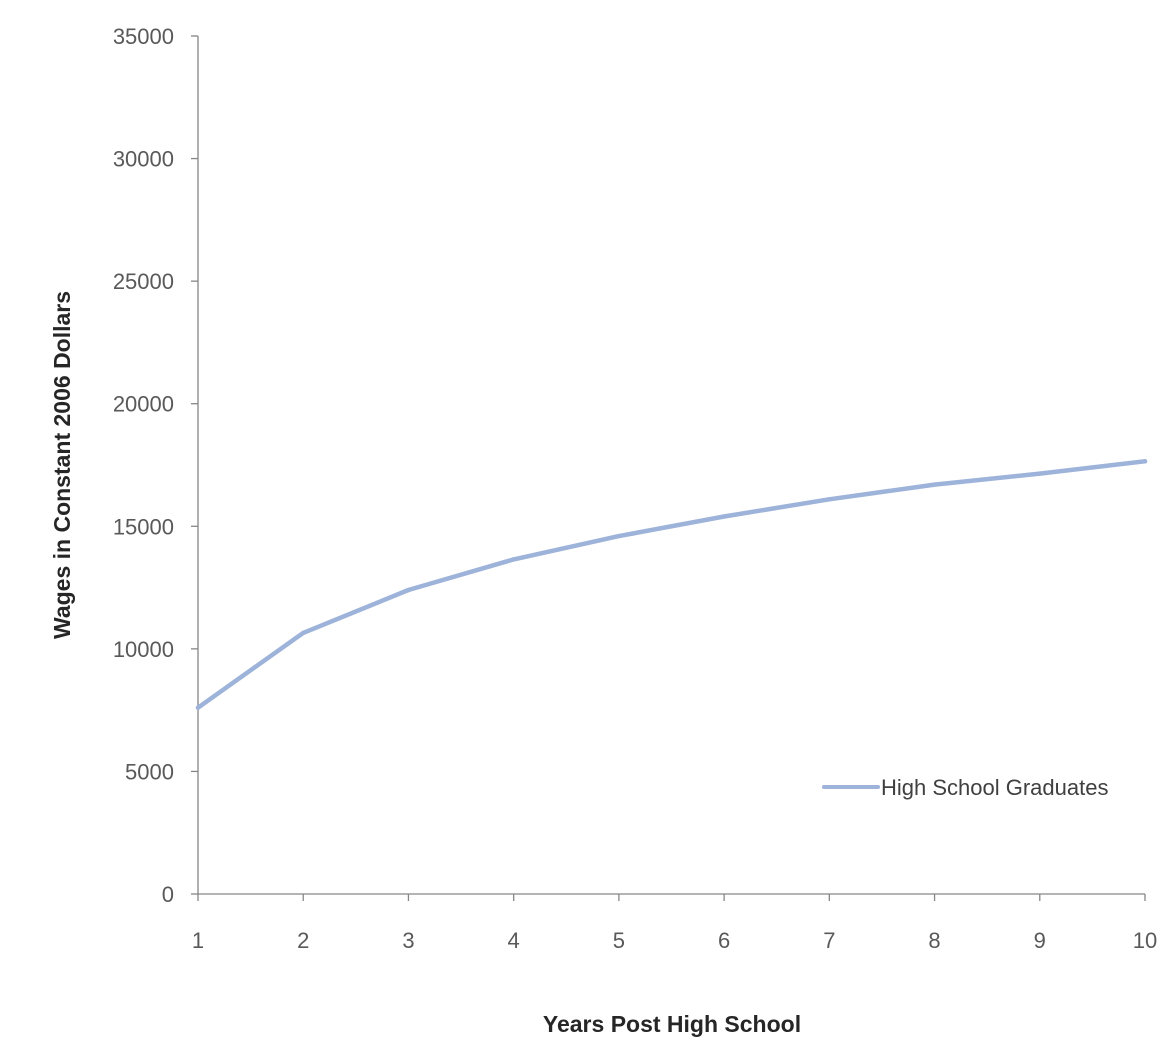 This screenshot has height=1043, width=1173. What do you see at coordinates (724, 940) in the screenshot?
I see `x-tick-label: 6` at bounding box center [724, 940].